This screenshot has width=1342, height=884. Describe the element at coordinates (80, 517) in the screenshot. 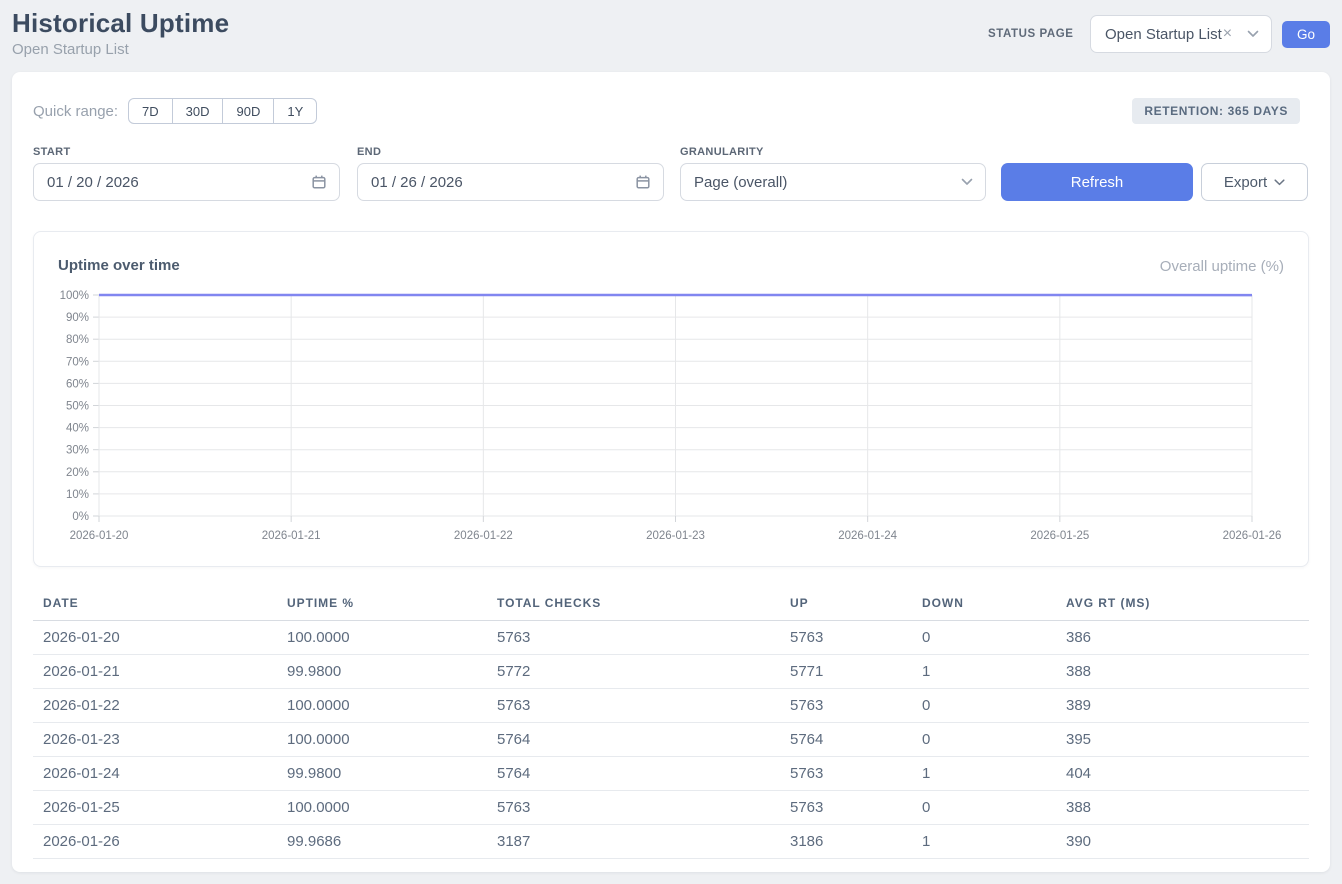

I see `y-axis-label: 0%` at that location.